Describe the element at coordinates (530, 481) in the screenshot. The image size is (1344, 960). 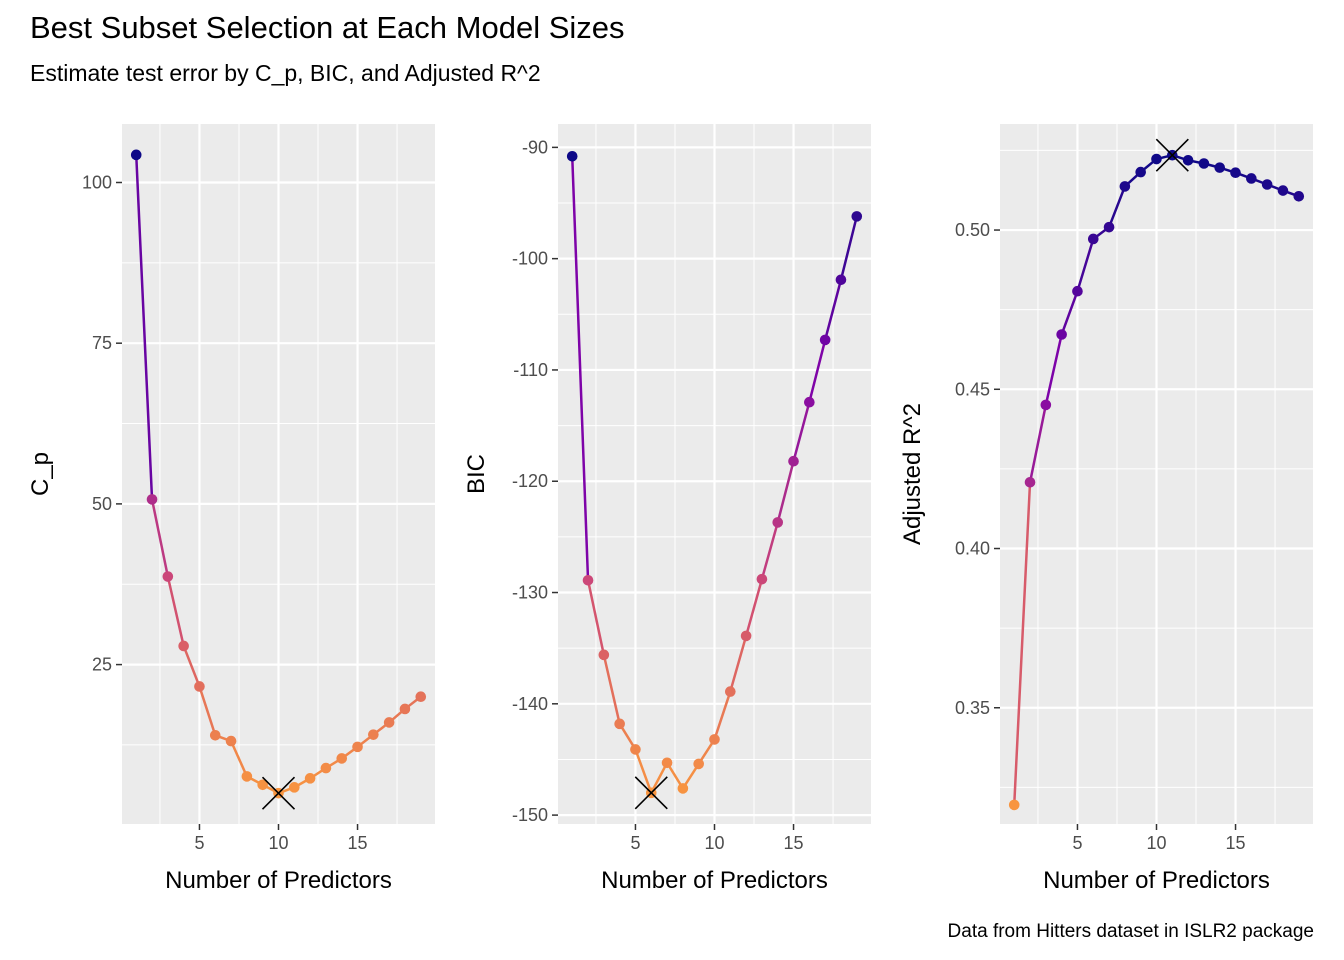
I see `y-tick-label: -120` at that location.